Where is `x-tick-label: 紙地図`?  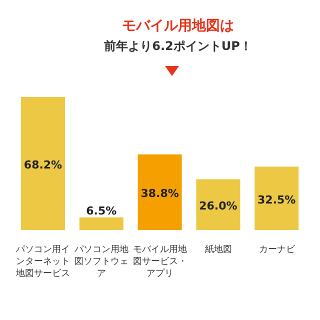
x-tick-label: 紙地図 is located at coordinates (218, 249).